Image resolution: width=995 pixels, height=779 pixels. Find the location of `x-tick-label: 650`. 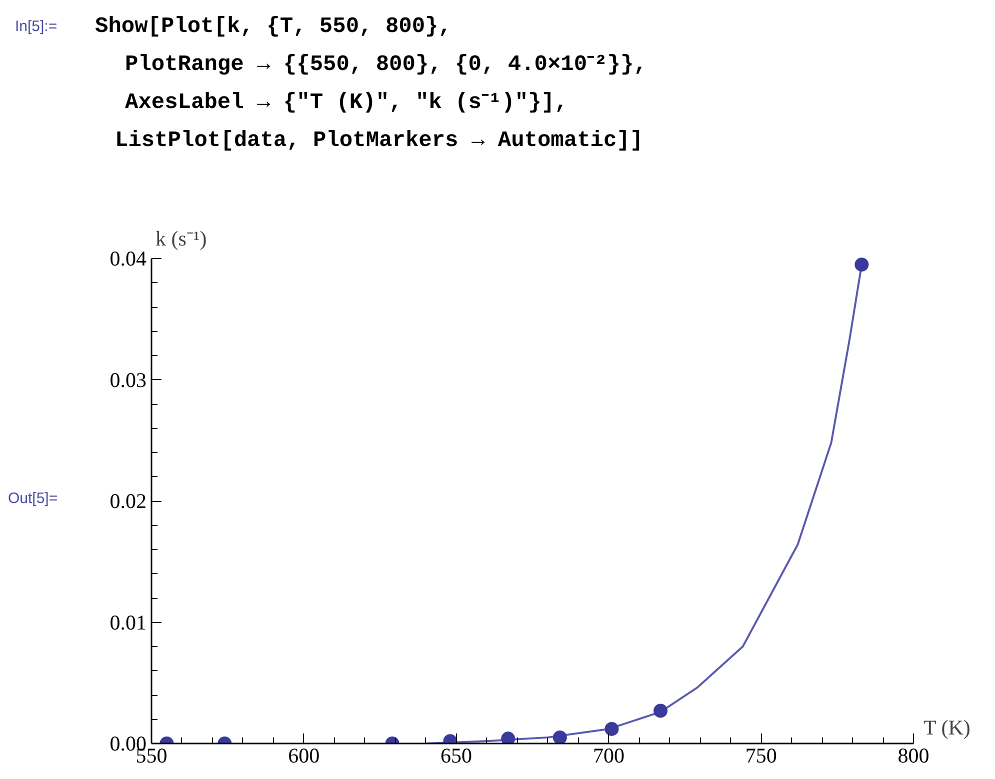

x-tick-label: 650 is located at coordinates (456, 756).